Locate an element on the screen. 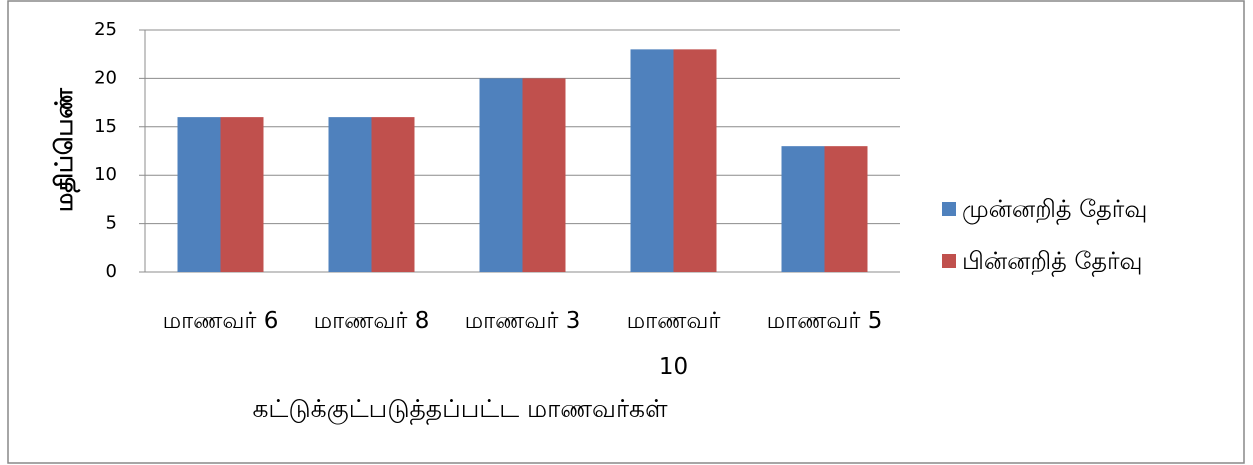 This screenshot has height=465, width=1253. x-tick-label: மாணவர் 3 is located at coordinates (522, 321).